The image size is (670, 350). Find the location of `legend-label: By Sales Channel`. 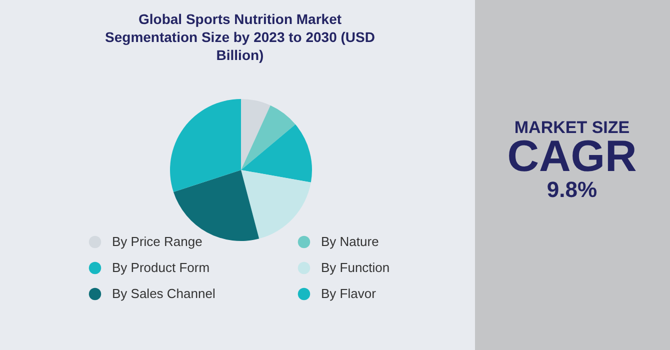

legend-label: By Sales Channel is located at coordinates (164, 293).